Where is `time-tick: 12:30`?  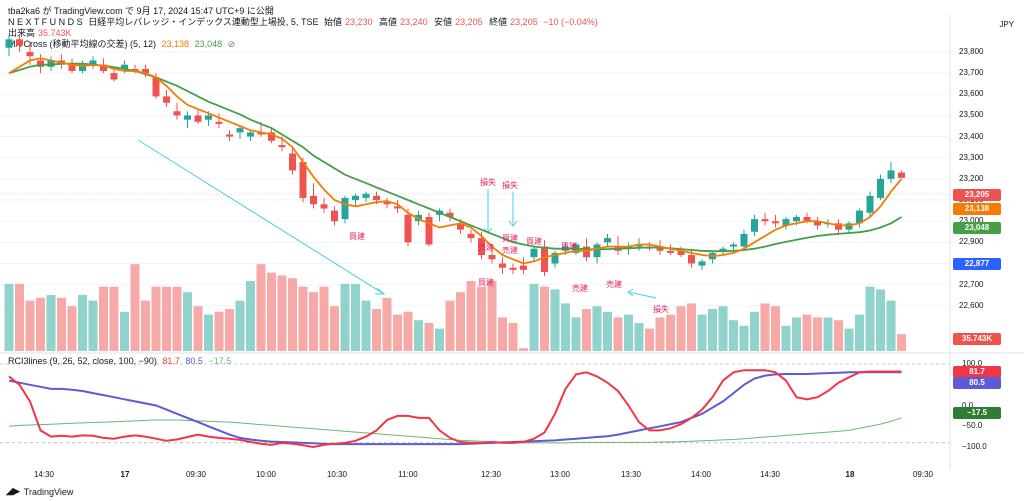
time-tick: 12:30 is located at coordinates (491, 474).